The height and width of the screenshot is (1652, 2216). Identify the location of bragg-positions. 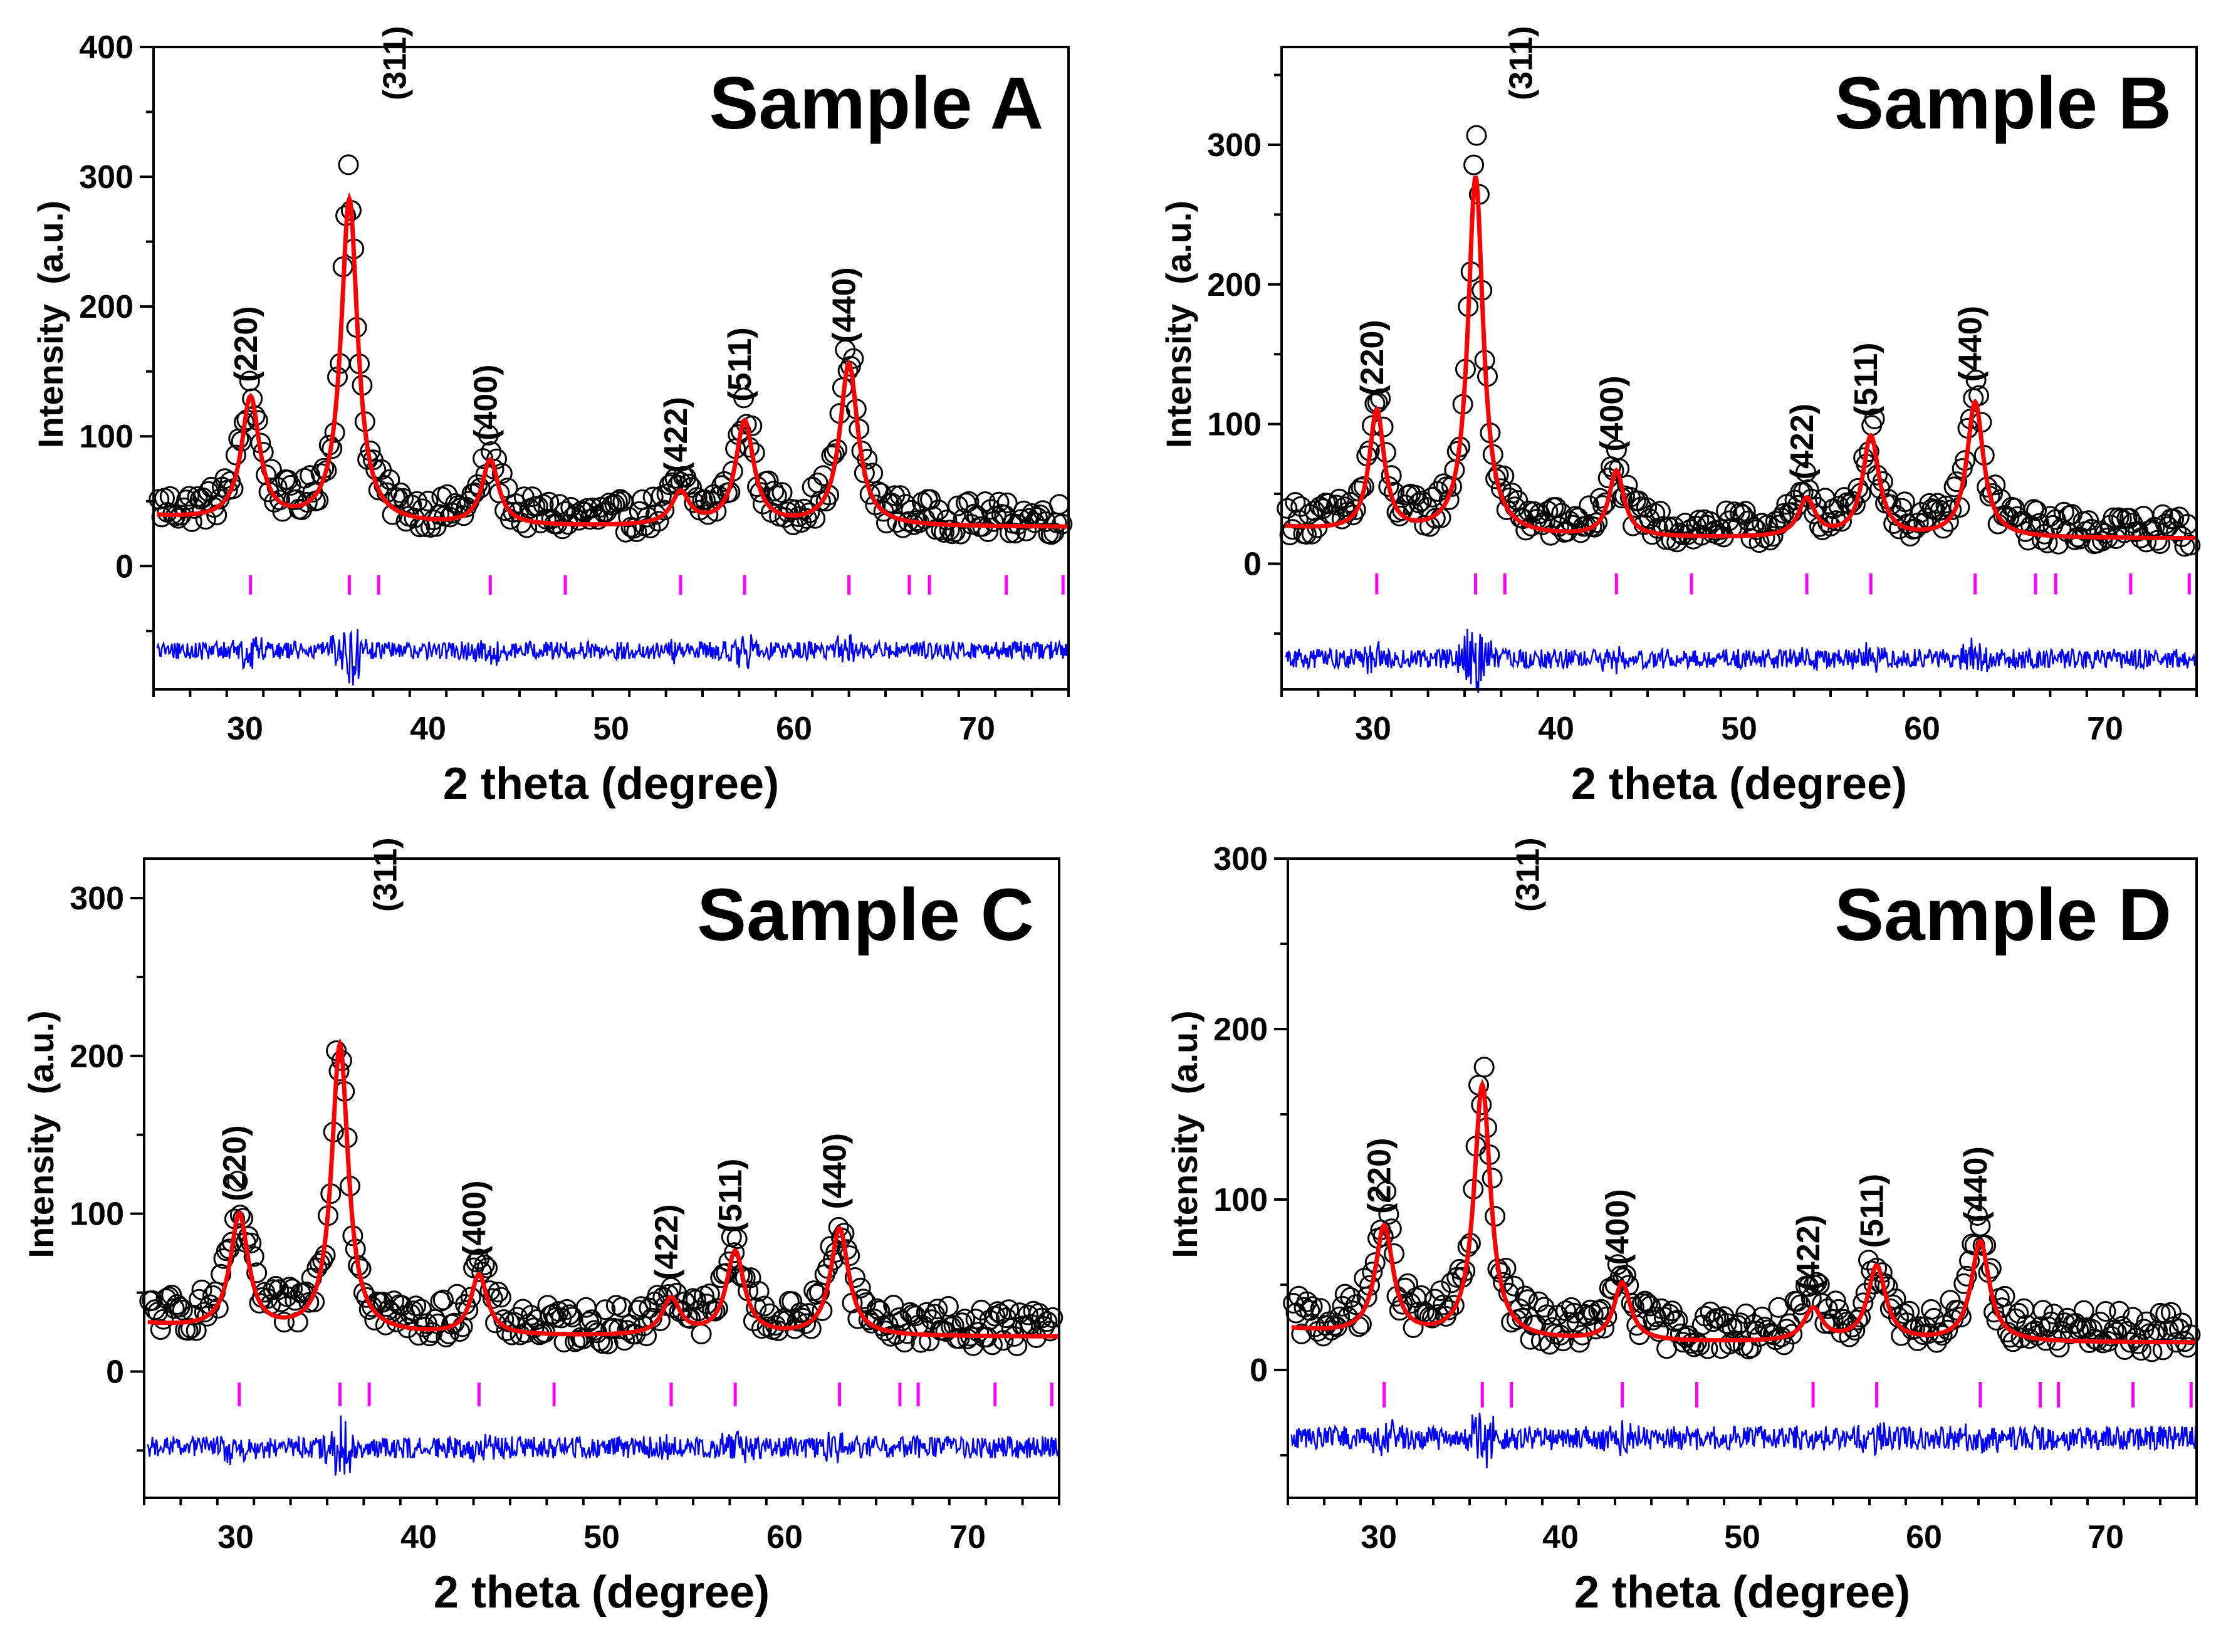
(1783, 584).